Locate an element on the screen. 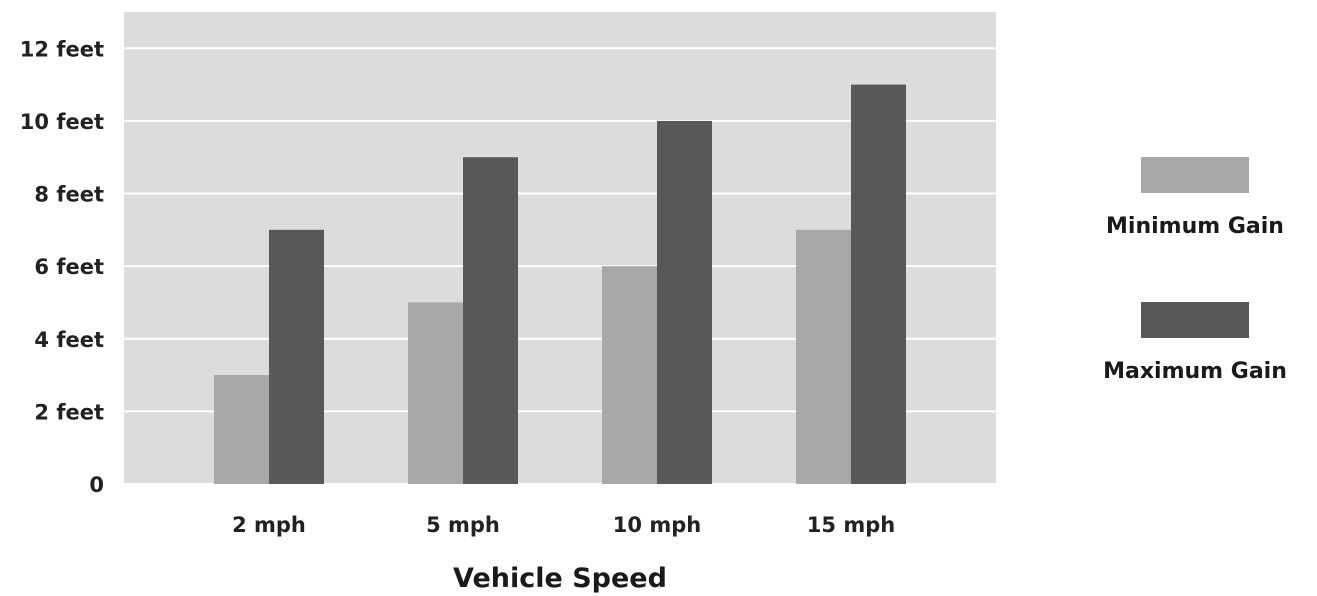  x-tick-label: 2 mph is located at coordinates (269, 525).